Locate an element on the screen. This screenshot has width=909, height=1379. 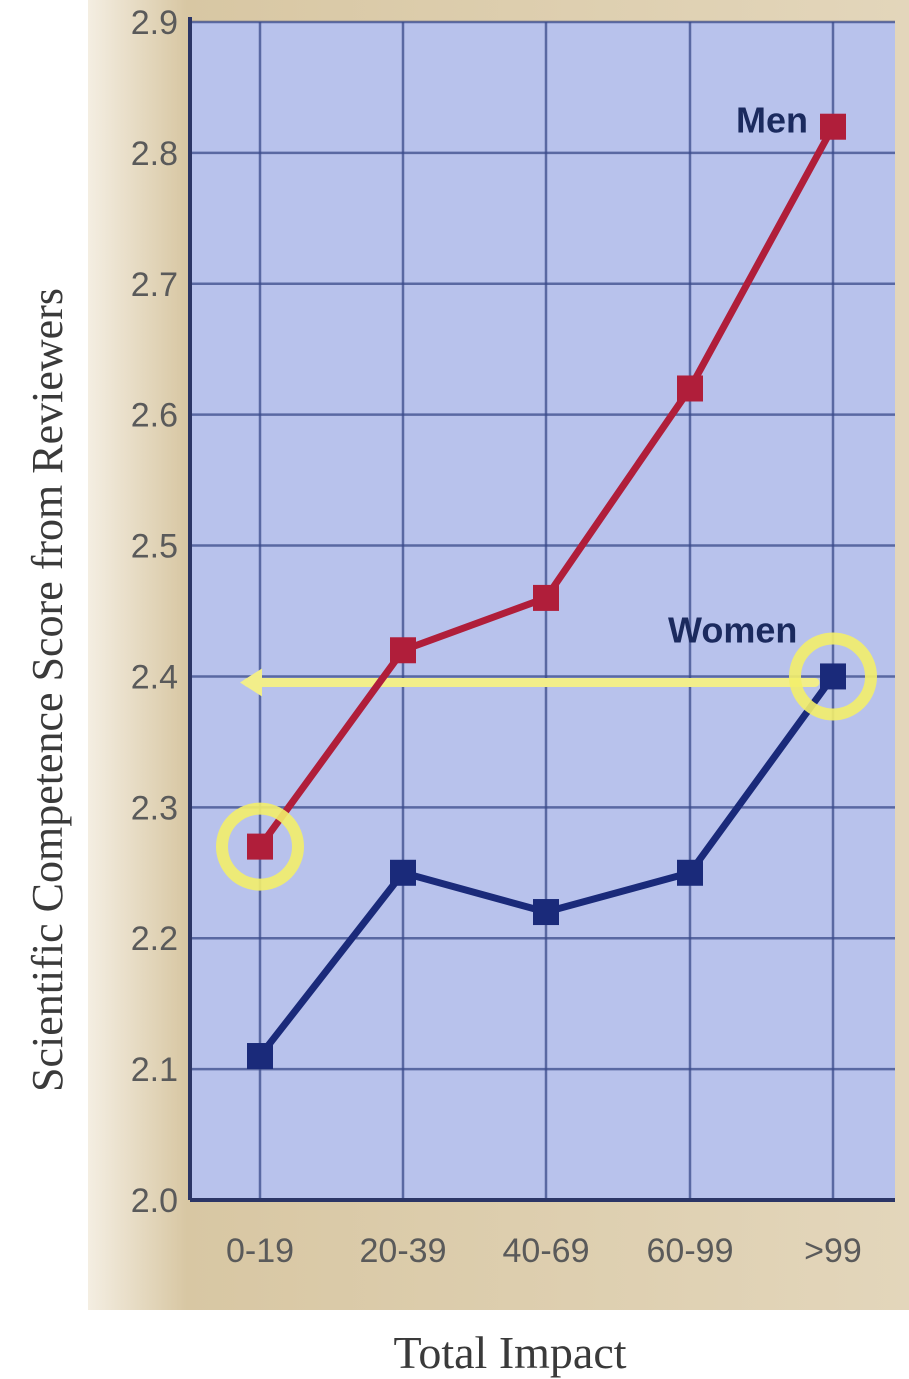
series-label-men: Men is located at coordinates (772, 120).